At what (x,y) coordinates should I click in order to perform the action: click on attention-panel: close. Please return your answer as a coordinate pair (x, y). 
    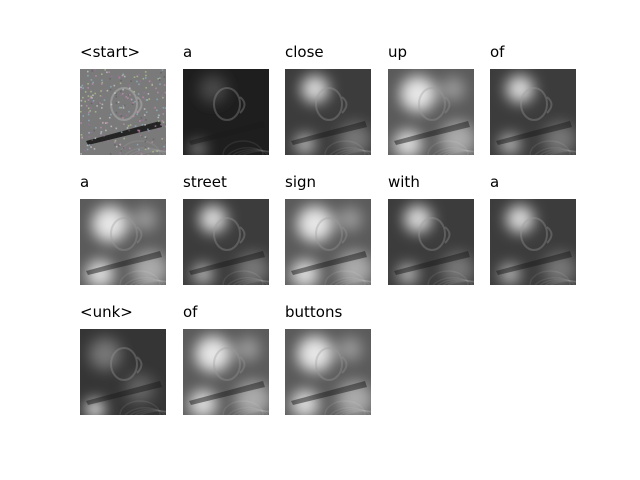
    Looking at the image, I should click on (328, 98).